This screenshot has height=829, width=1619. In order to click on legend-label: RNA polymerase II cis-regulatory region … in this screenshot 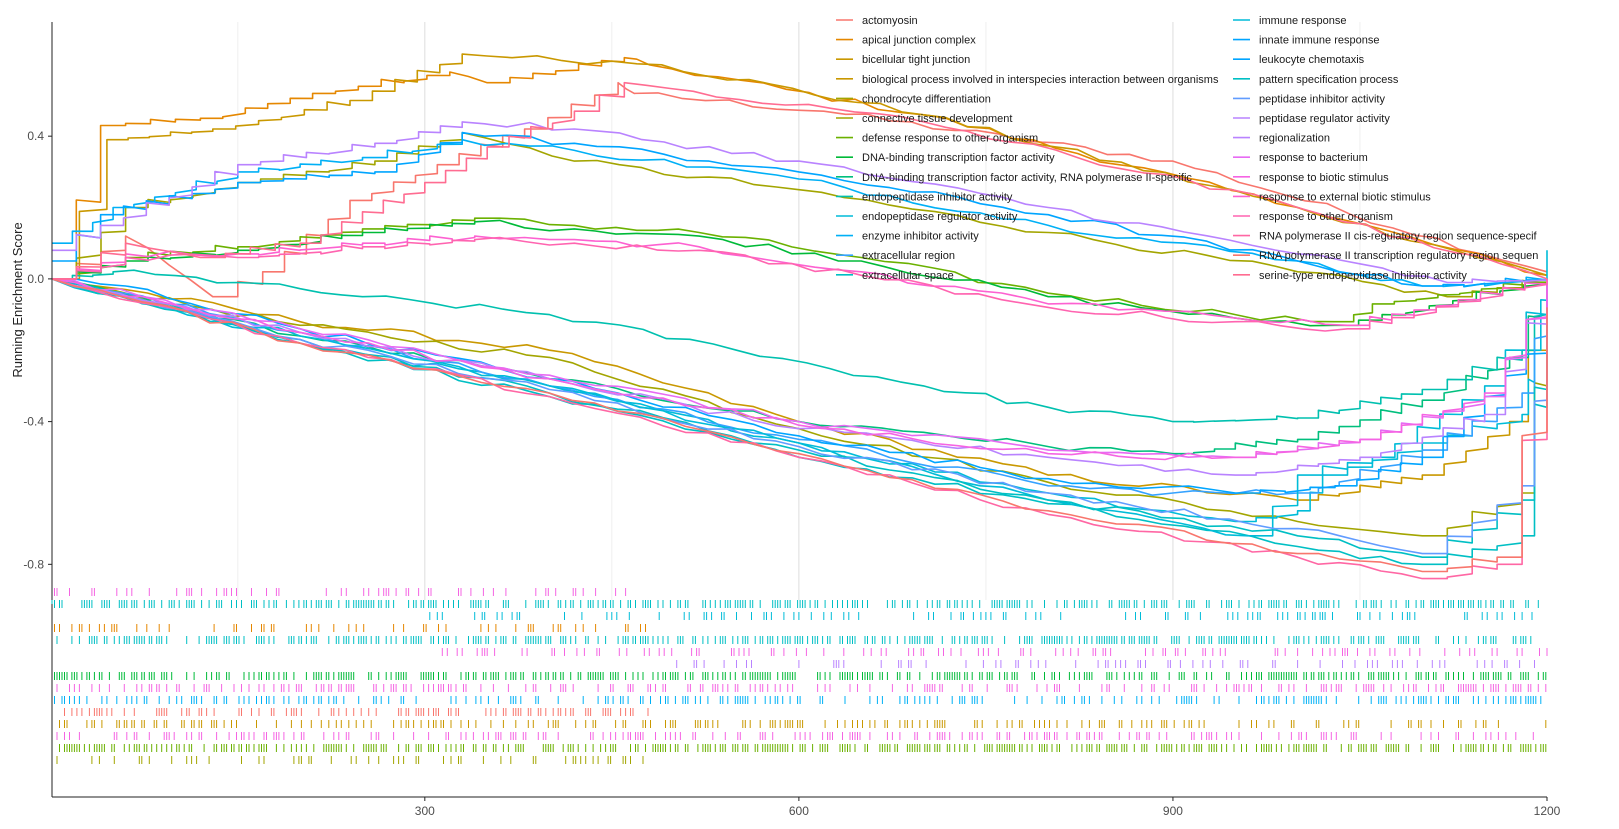, I will do `click(1398, 237)`.